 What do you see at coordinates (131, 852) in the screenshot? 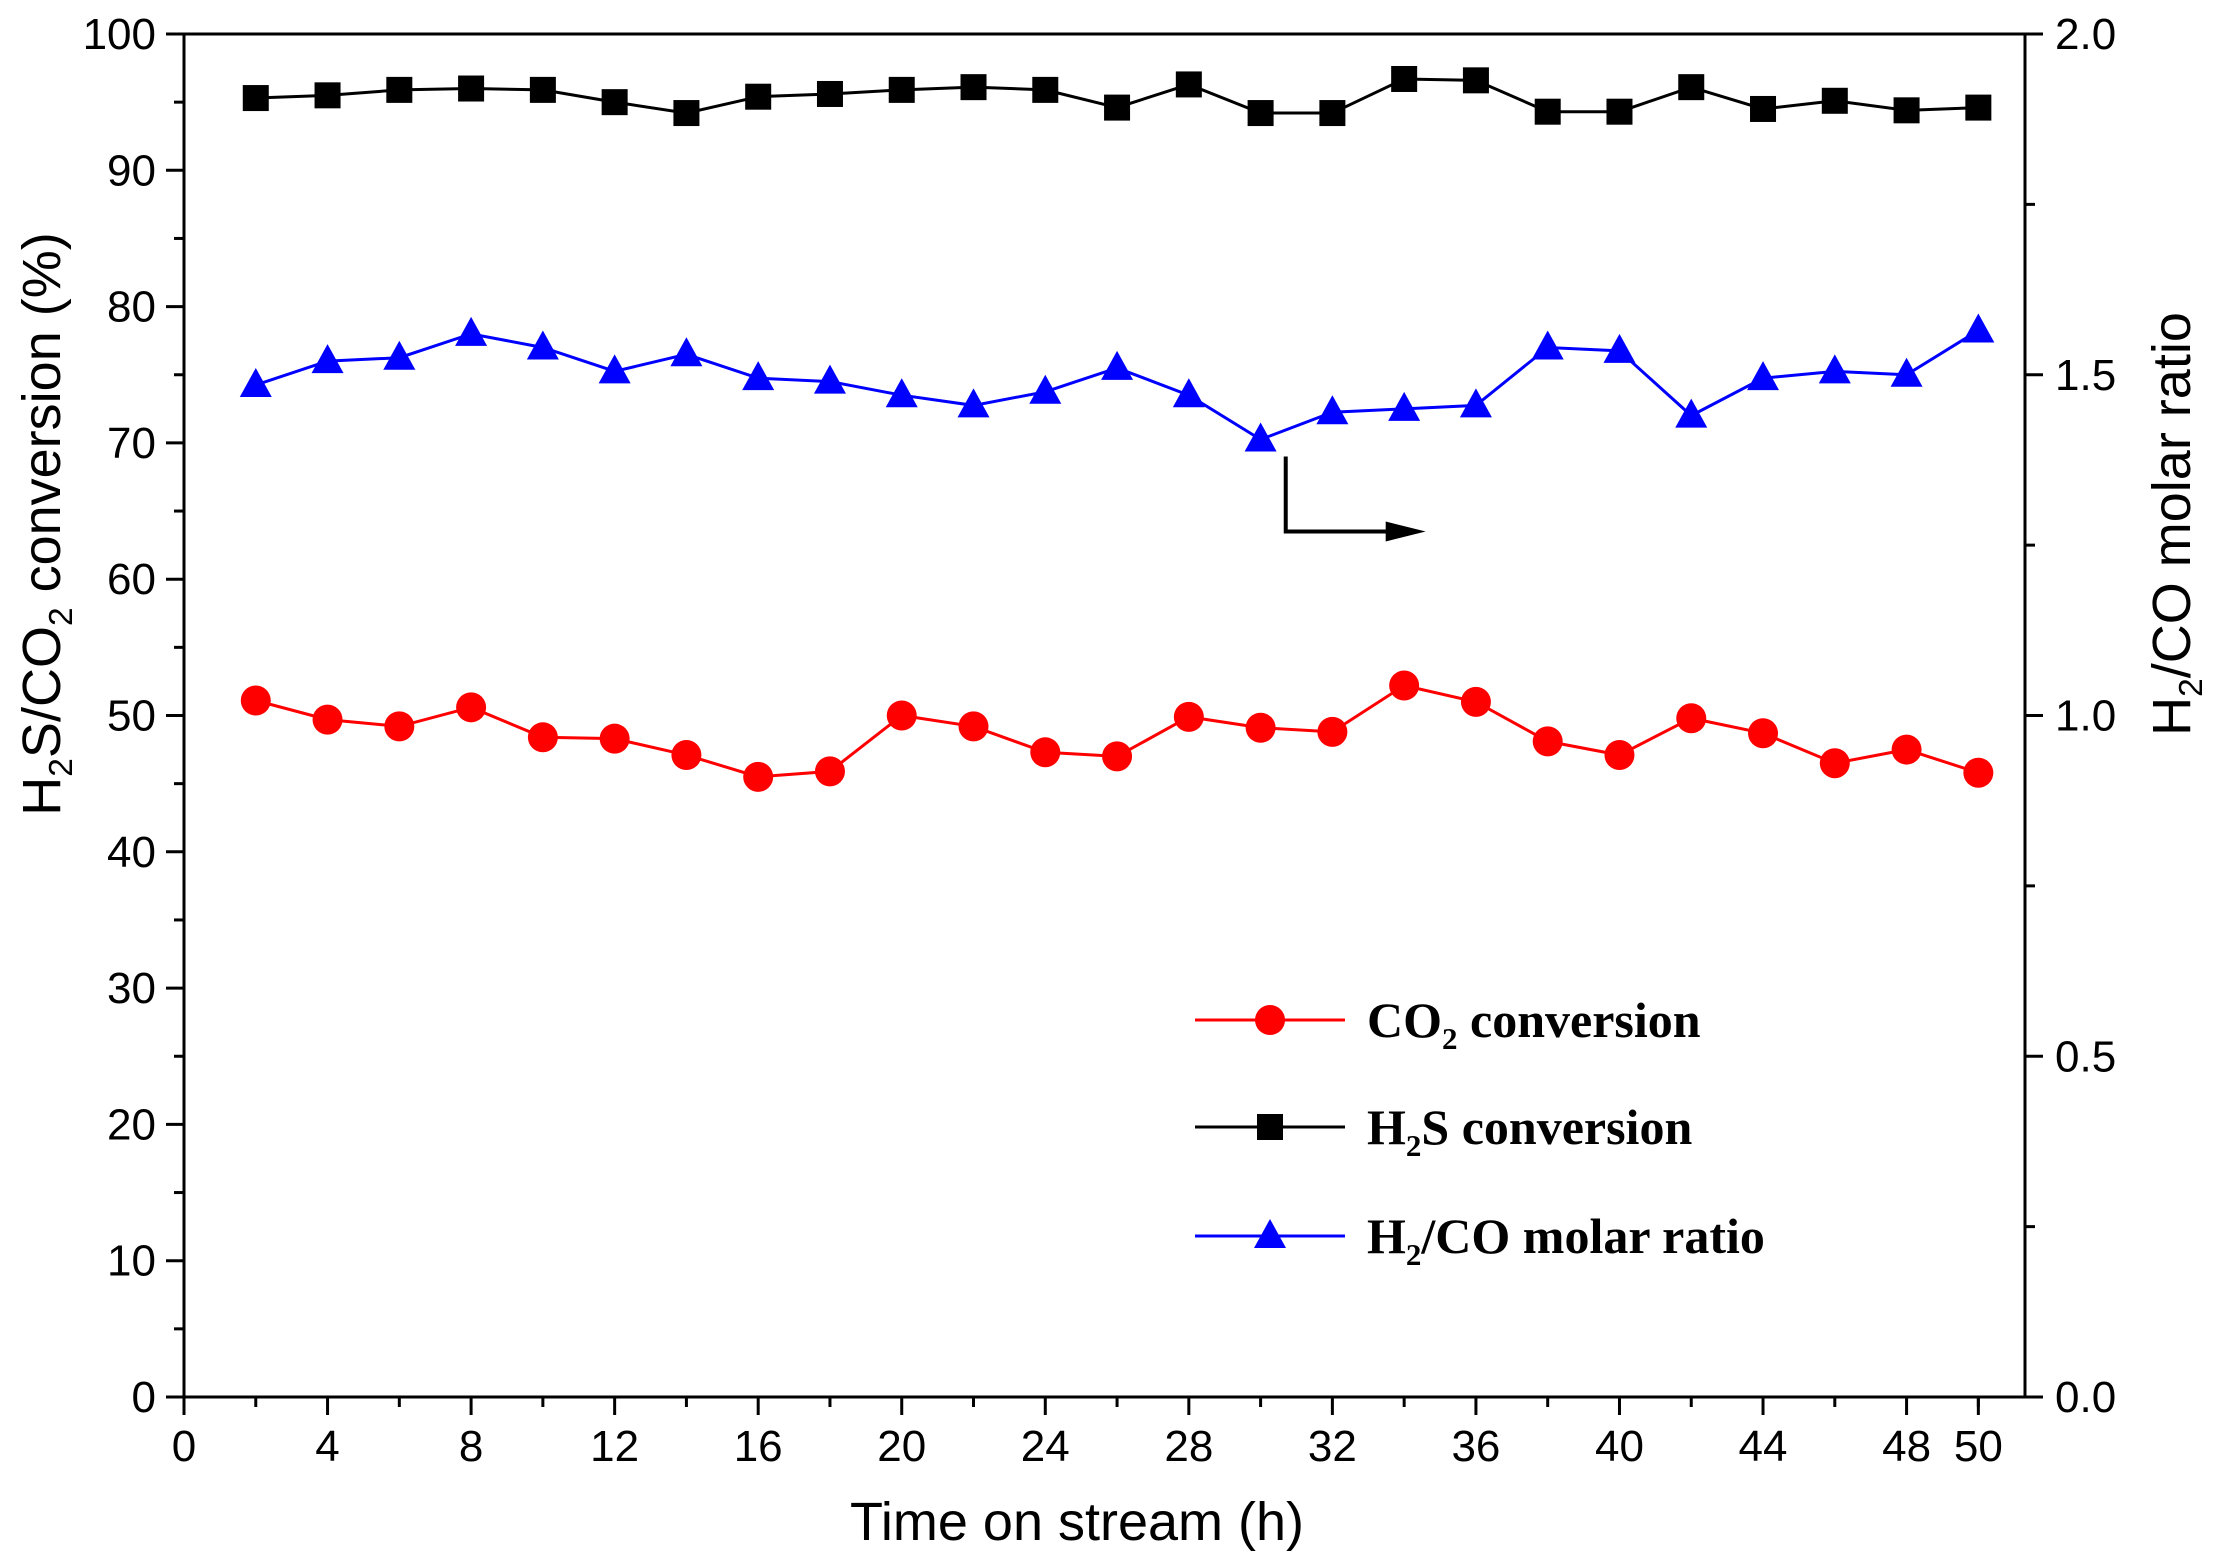
I see `y-tick-label: 40` at bounding box center [131, 852].